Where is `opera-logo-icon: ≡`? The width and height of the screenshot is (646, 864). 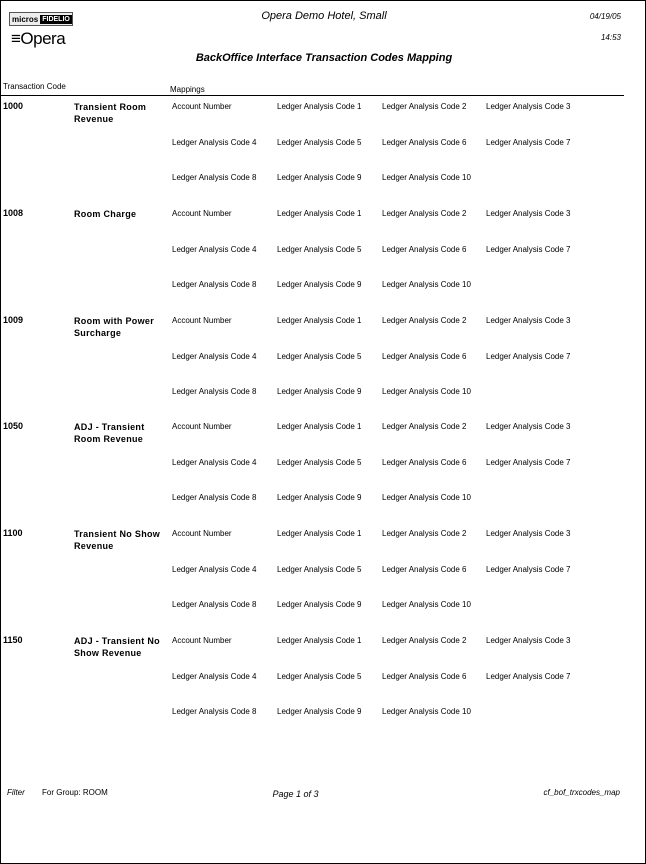 opera-logo-icon: ≡ is located at coordinates (16, 38).